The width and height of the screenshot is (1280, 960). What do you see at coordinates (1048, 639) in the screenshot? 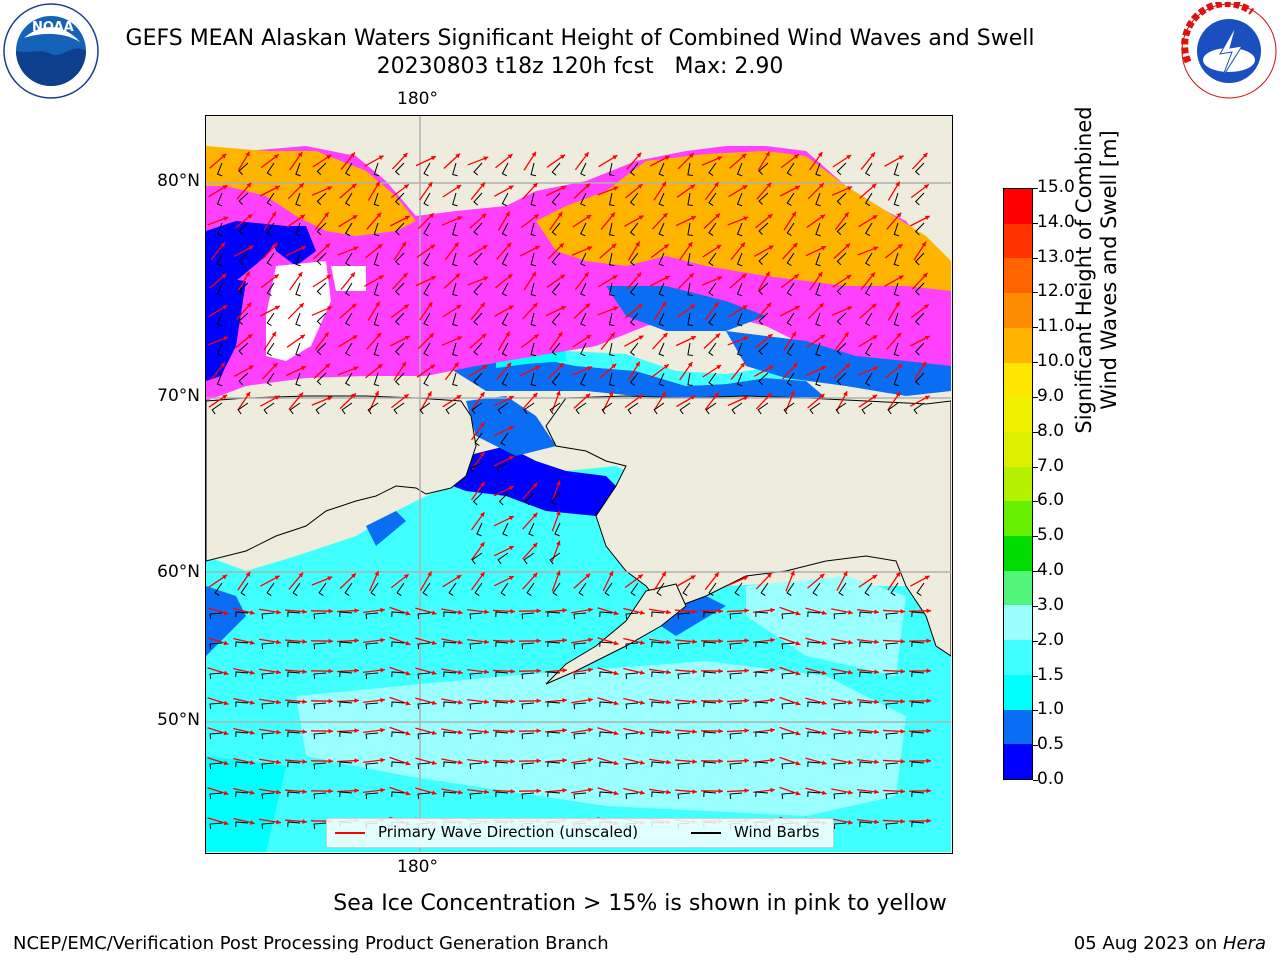
I see `colorbar-tick-label: 2.0` at bounding box center [1048, 639].